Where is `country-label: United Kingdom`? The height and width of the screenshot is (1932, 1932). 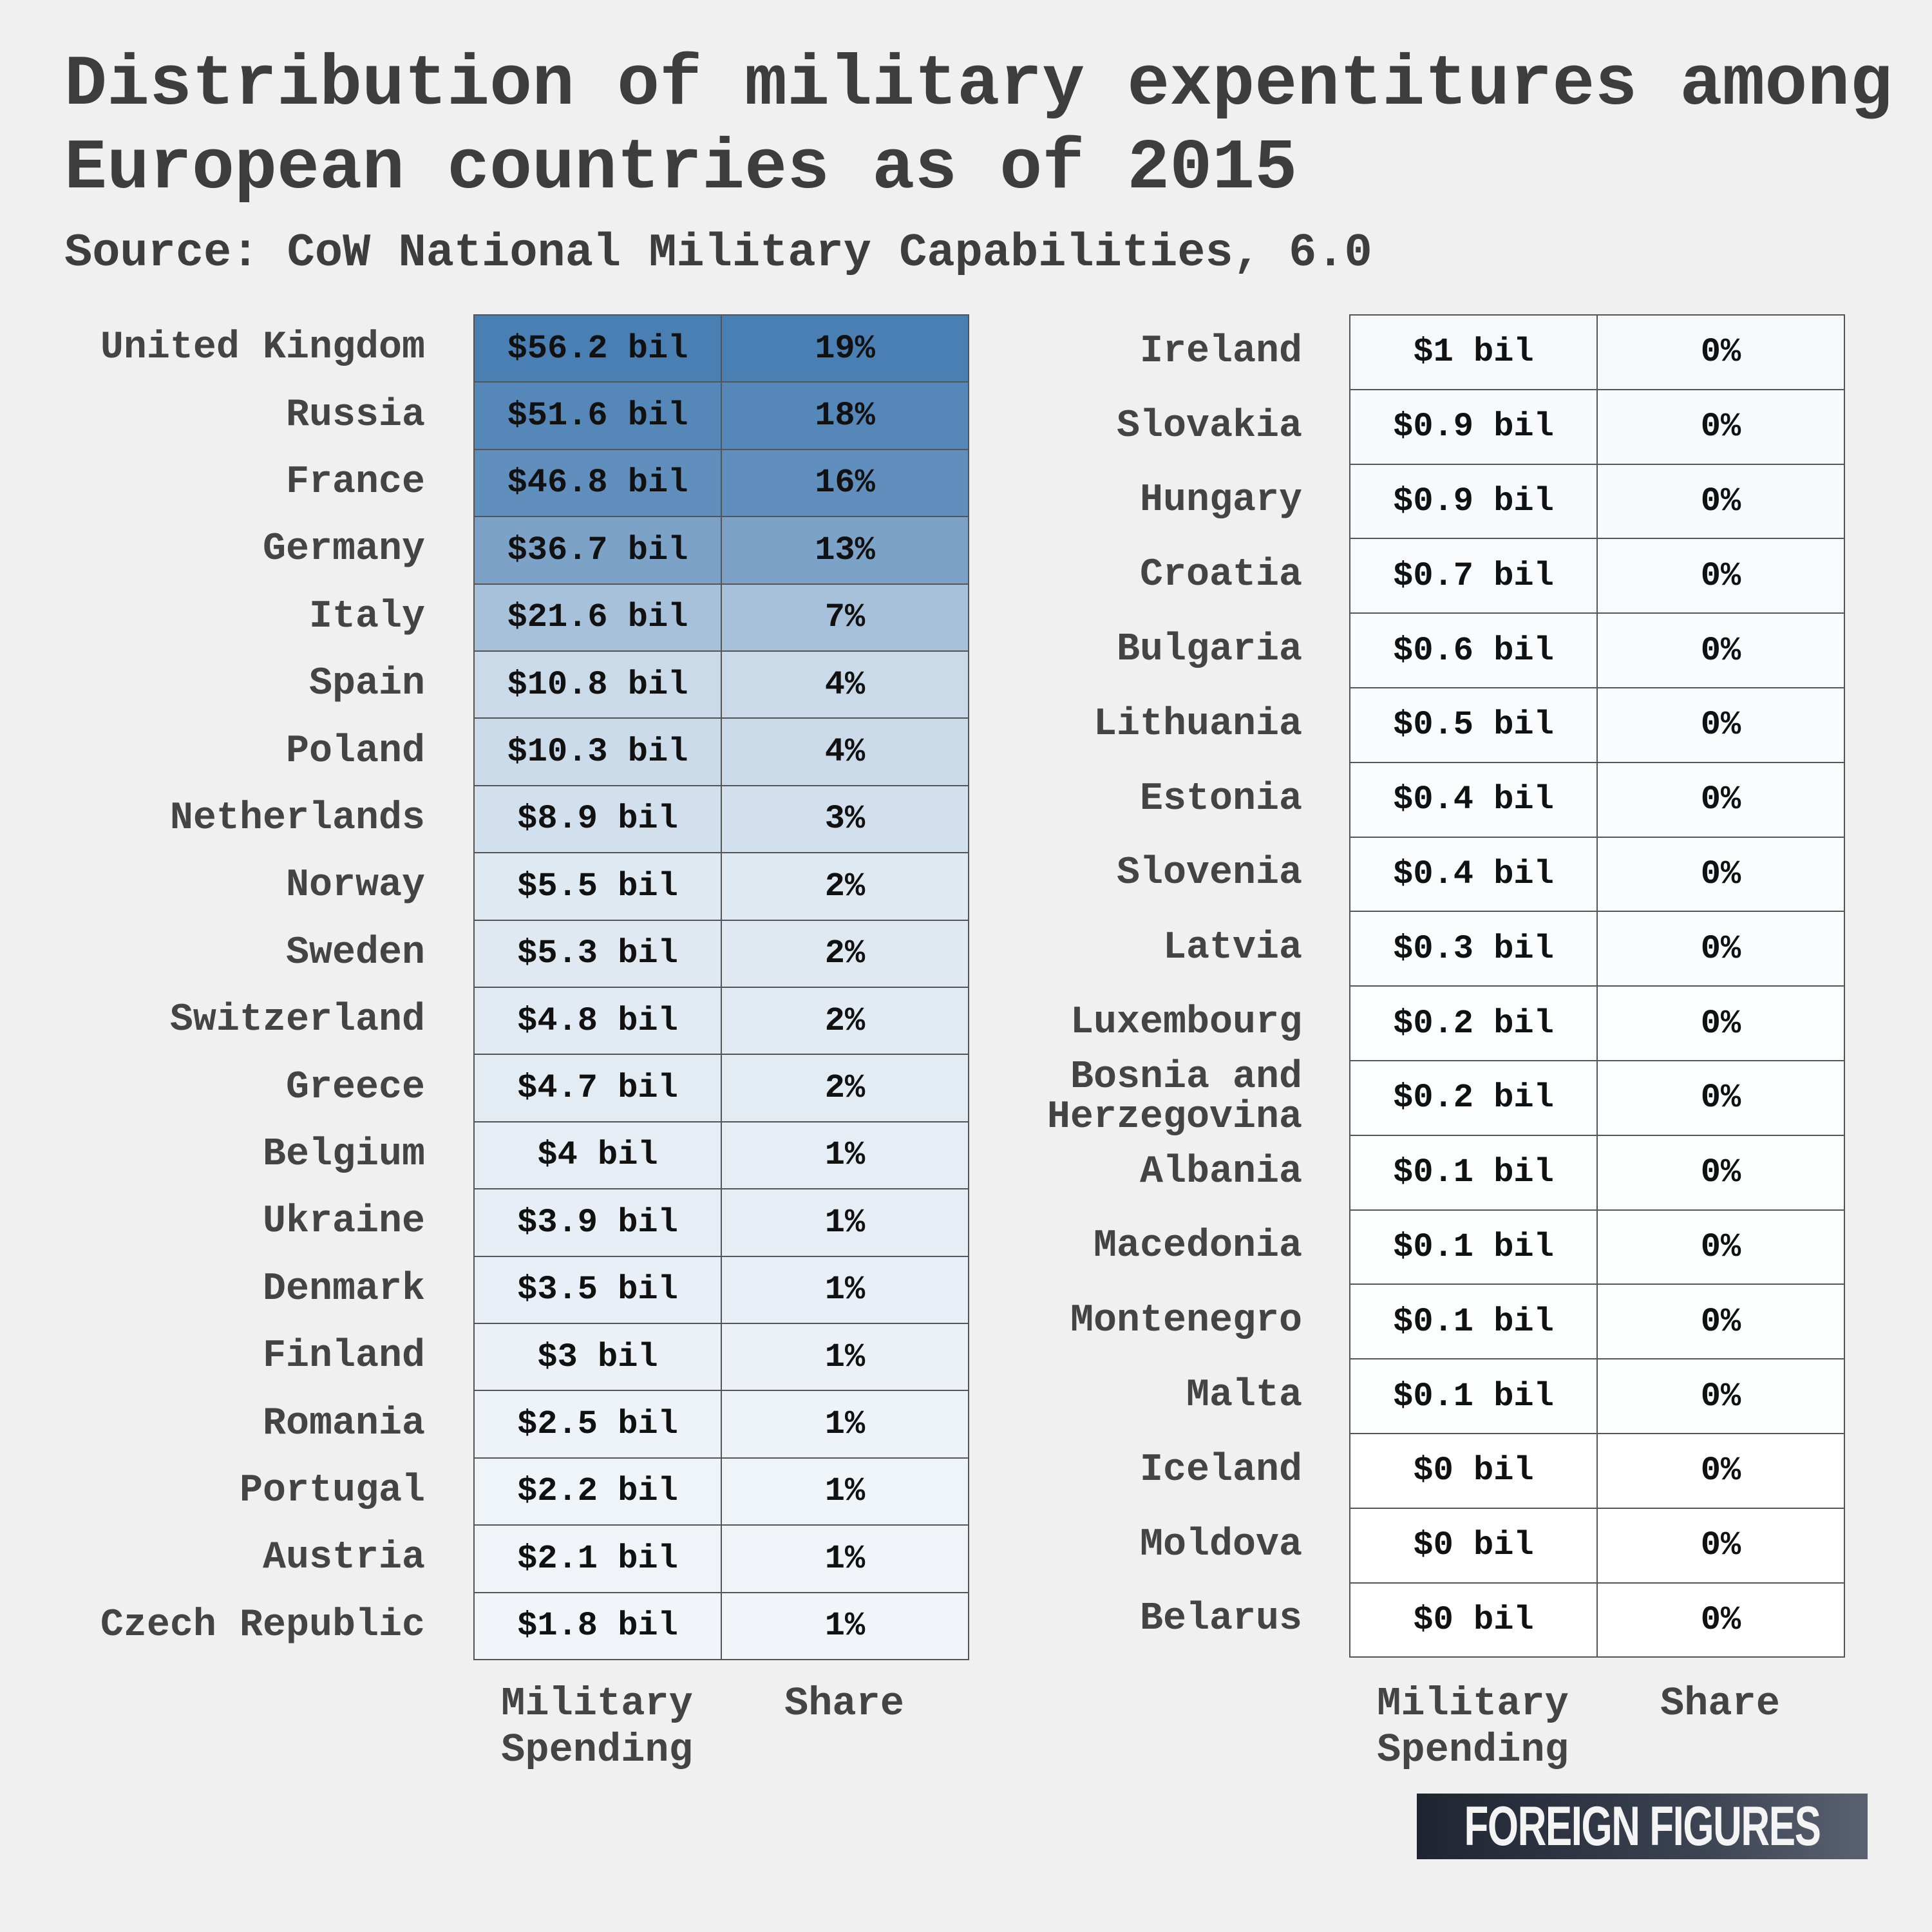 country-label: United Kingdom is located at coordinates (262, 348).